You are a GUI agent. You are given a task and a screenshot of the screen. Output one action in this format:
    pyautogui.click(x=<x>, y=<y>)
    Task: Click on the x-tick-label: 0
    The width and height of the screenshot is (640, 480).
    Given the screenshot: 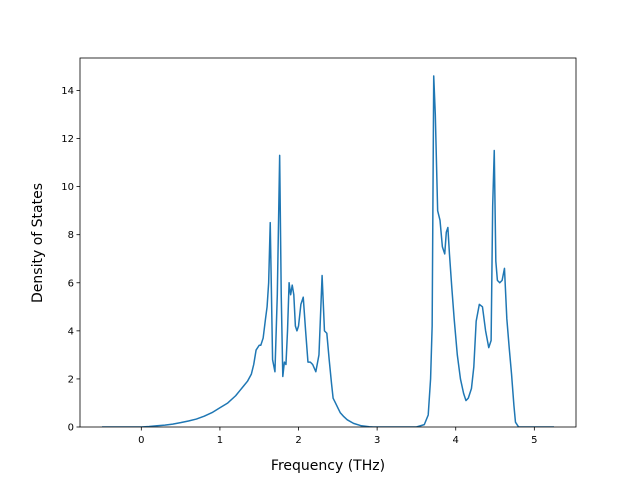 What is the action you would take?
    pyautogui.click(x=141, y=440)
    